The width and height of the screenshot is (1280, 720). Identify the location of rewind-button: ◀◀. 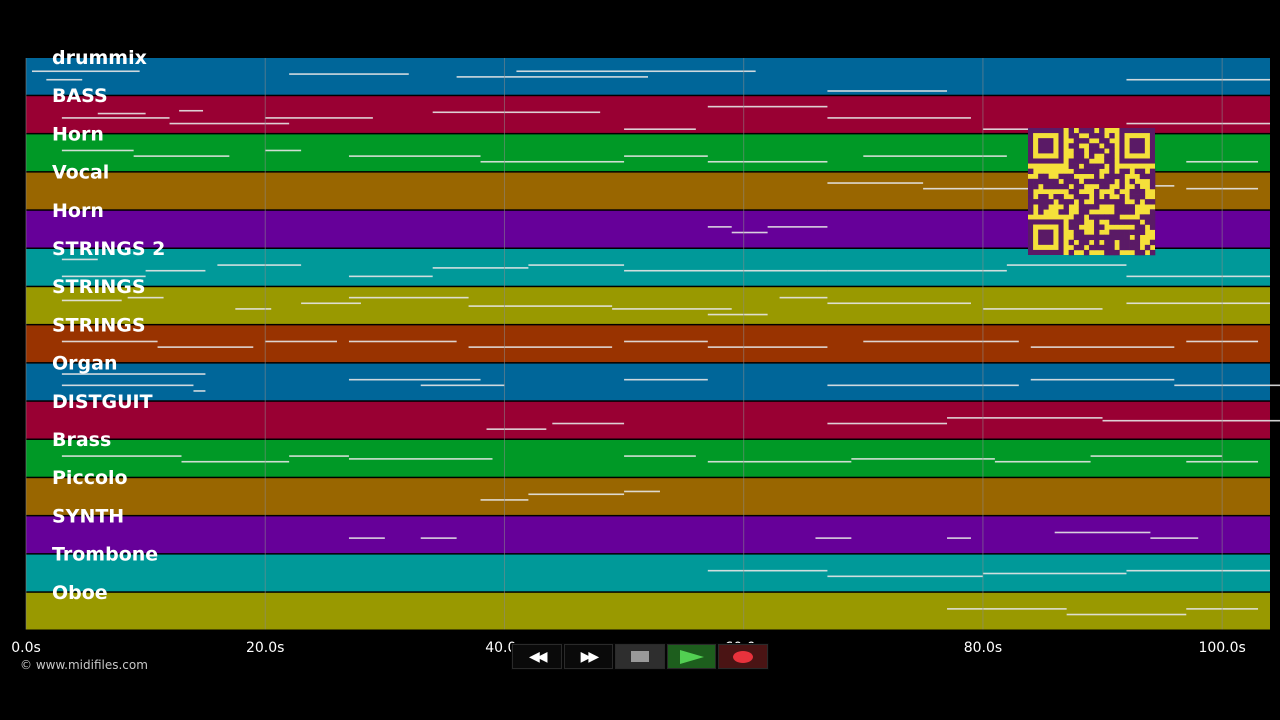
(537, 656).